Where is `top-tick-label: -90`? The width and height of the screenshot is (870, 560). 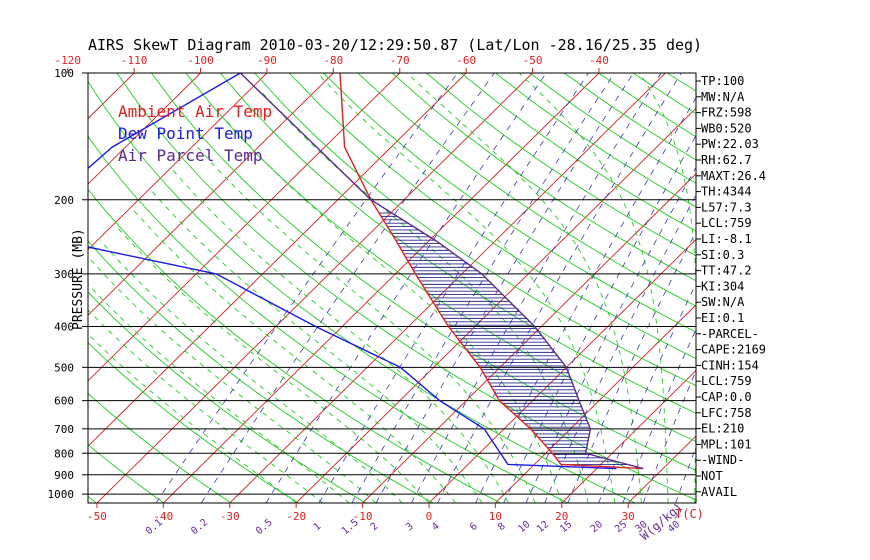
top-tick-label: -90 is located at coordinates (267, 60).